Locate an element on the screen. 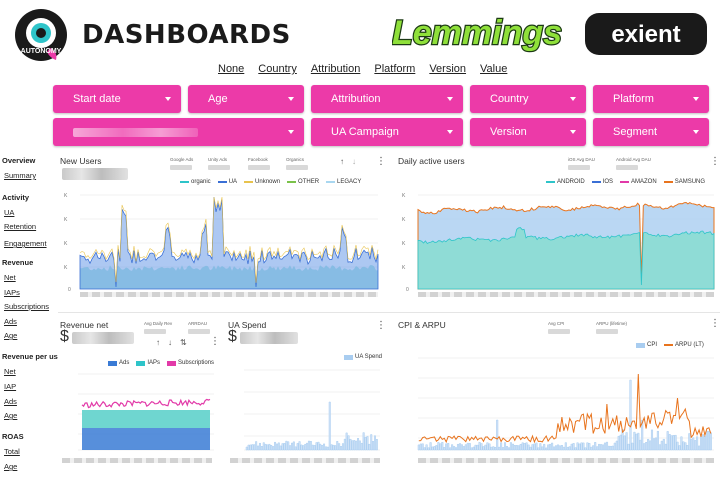 The height and width of the screenshot is (480, 720). cpi-series is located at coordinates (564, 415).